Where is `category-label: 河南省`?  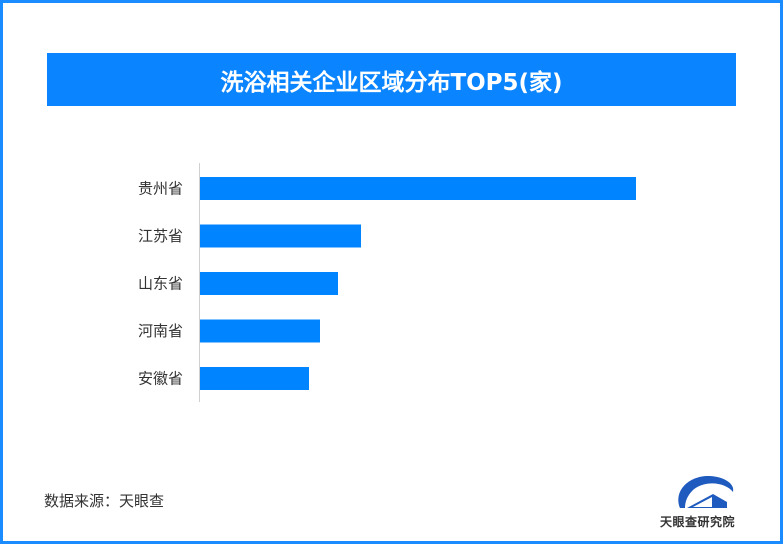
category-label: 河南省 is located at coordinates (160, 331).